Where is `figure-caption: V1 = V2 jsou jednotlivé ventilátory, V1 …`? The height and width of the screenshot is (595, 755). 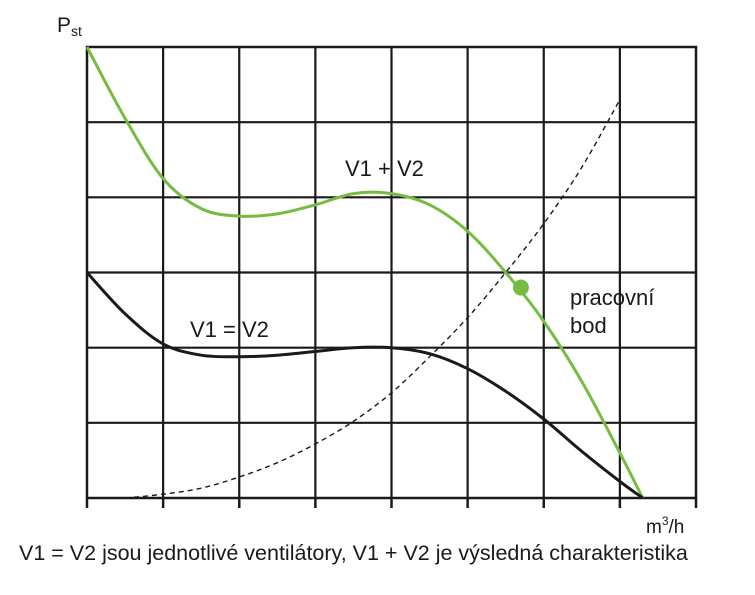 figure-caption: V1 = V2 jsou jednotlivé ventilátory, V1 … is located at coordinates (353, 553).